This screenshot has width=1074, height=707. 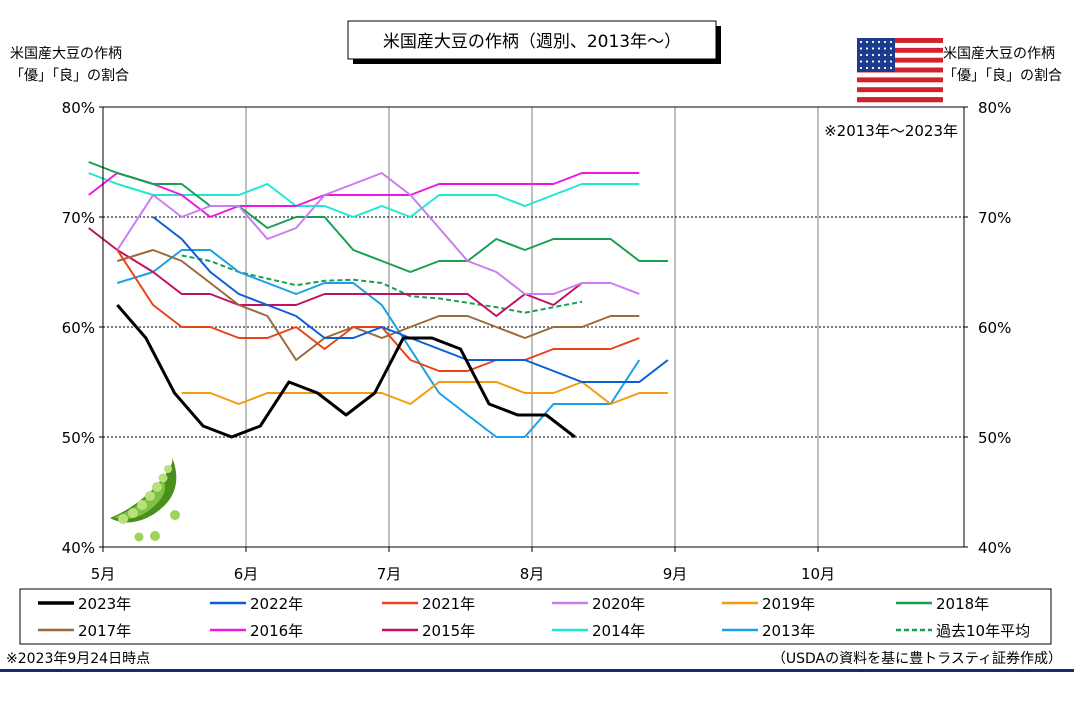 I want to click on legend-label: 2022年, so click(x=276, y=604).